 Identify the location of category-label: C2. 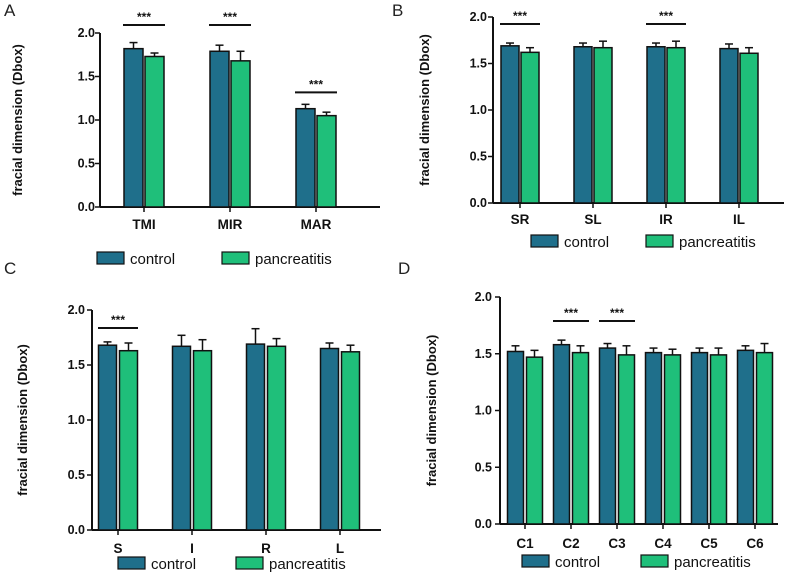
(570, 543).